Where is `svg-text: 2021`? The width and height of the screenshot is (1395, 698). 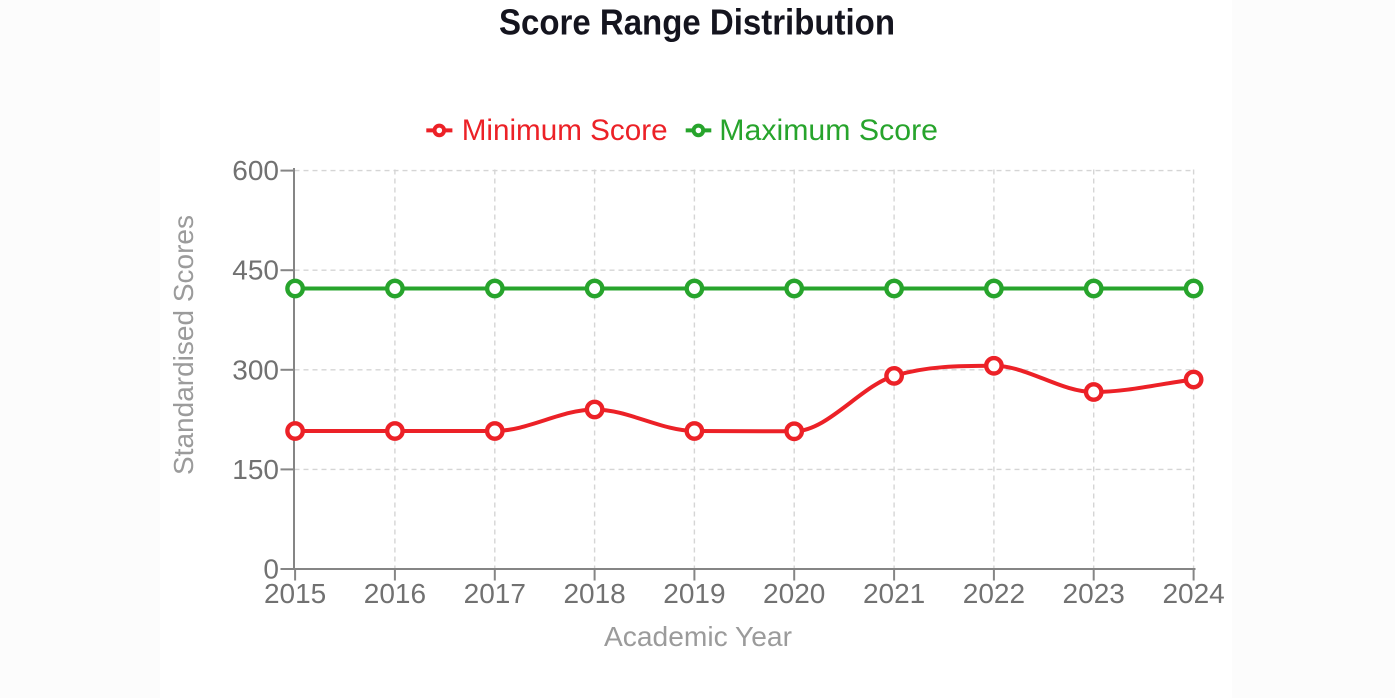
svg-text: 2021 is located at coordinates (894, 593).